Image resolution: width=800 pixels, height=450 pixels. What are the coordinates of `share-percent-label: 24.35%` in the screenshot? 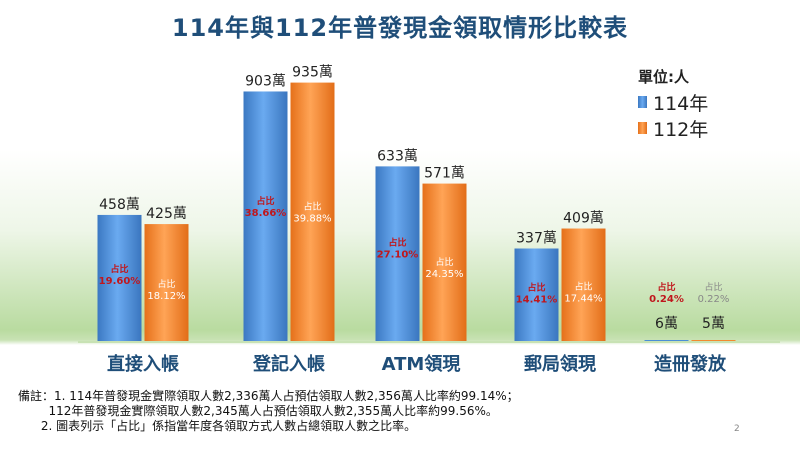 It's located at (444, 274).